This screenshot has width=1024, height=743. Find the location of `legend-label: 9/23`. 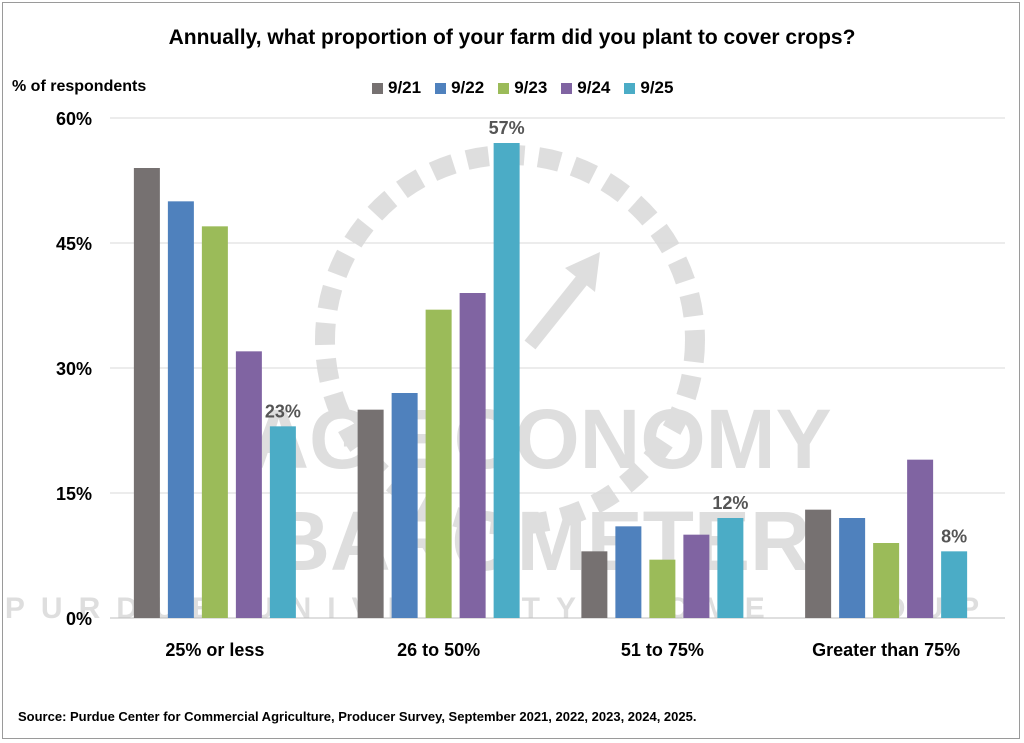

legend-label: 9/23 is located at coordinates (531, 87).